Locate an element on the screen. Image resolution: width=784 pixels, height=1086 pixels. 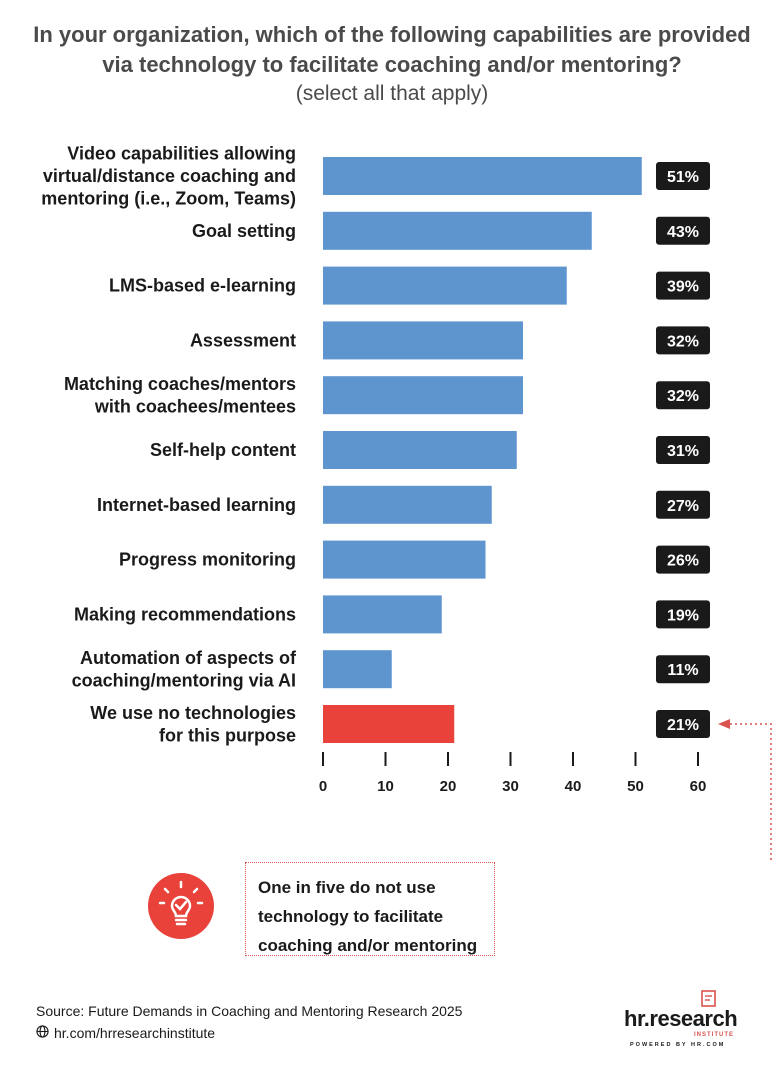
category-label: coaching/mentoring via AI is located at coordinates (184, 680).